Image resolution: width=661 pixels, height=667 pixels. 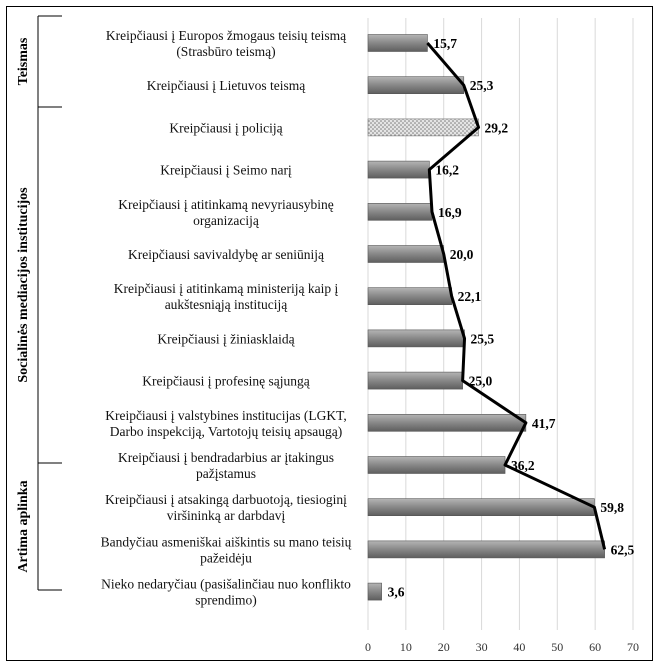 What do you see at coordinates (445, 43) in the screenshot?
I see `data-label: 15,7` at bounding box center [445, 43].